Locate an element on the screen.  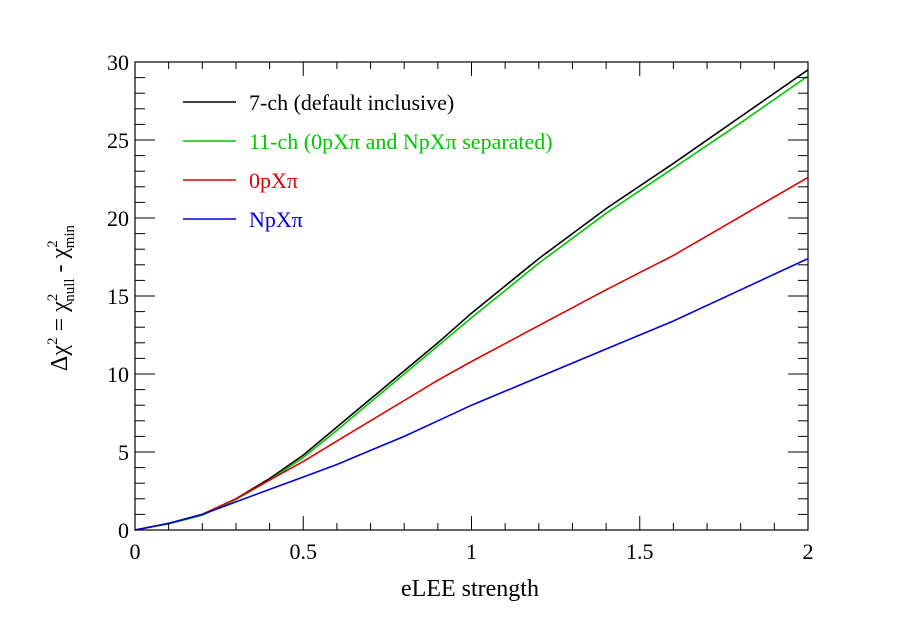
y-tick-label: 15 is located at coordinates (118, 296).